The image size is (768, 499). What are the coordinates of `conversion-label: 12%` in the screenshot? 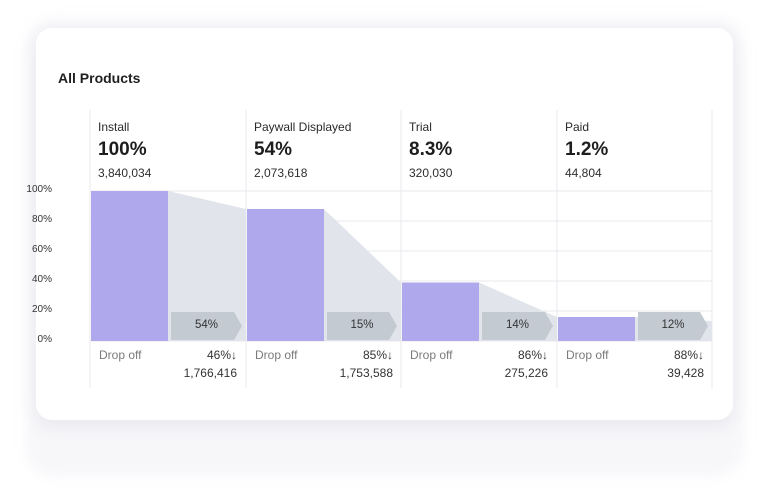 It's located at (673, 325).